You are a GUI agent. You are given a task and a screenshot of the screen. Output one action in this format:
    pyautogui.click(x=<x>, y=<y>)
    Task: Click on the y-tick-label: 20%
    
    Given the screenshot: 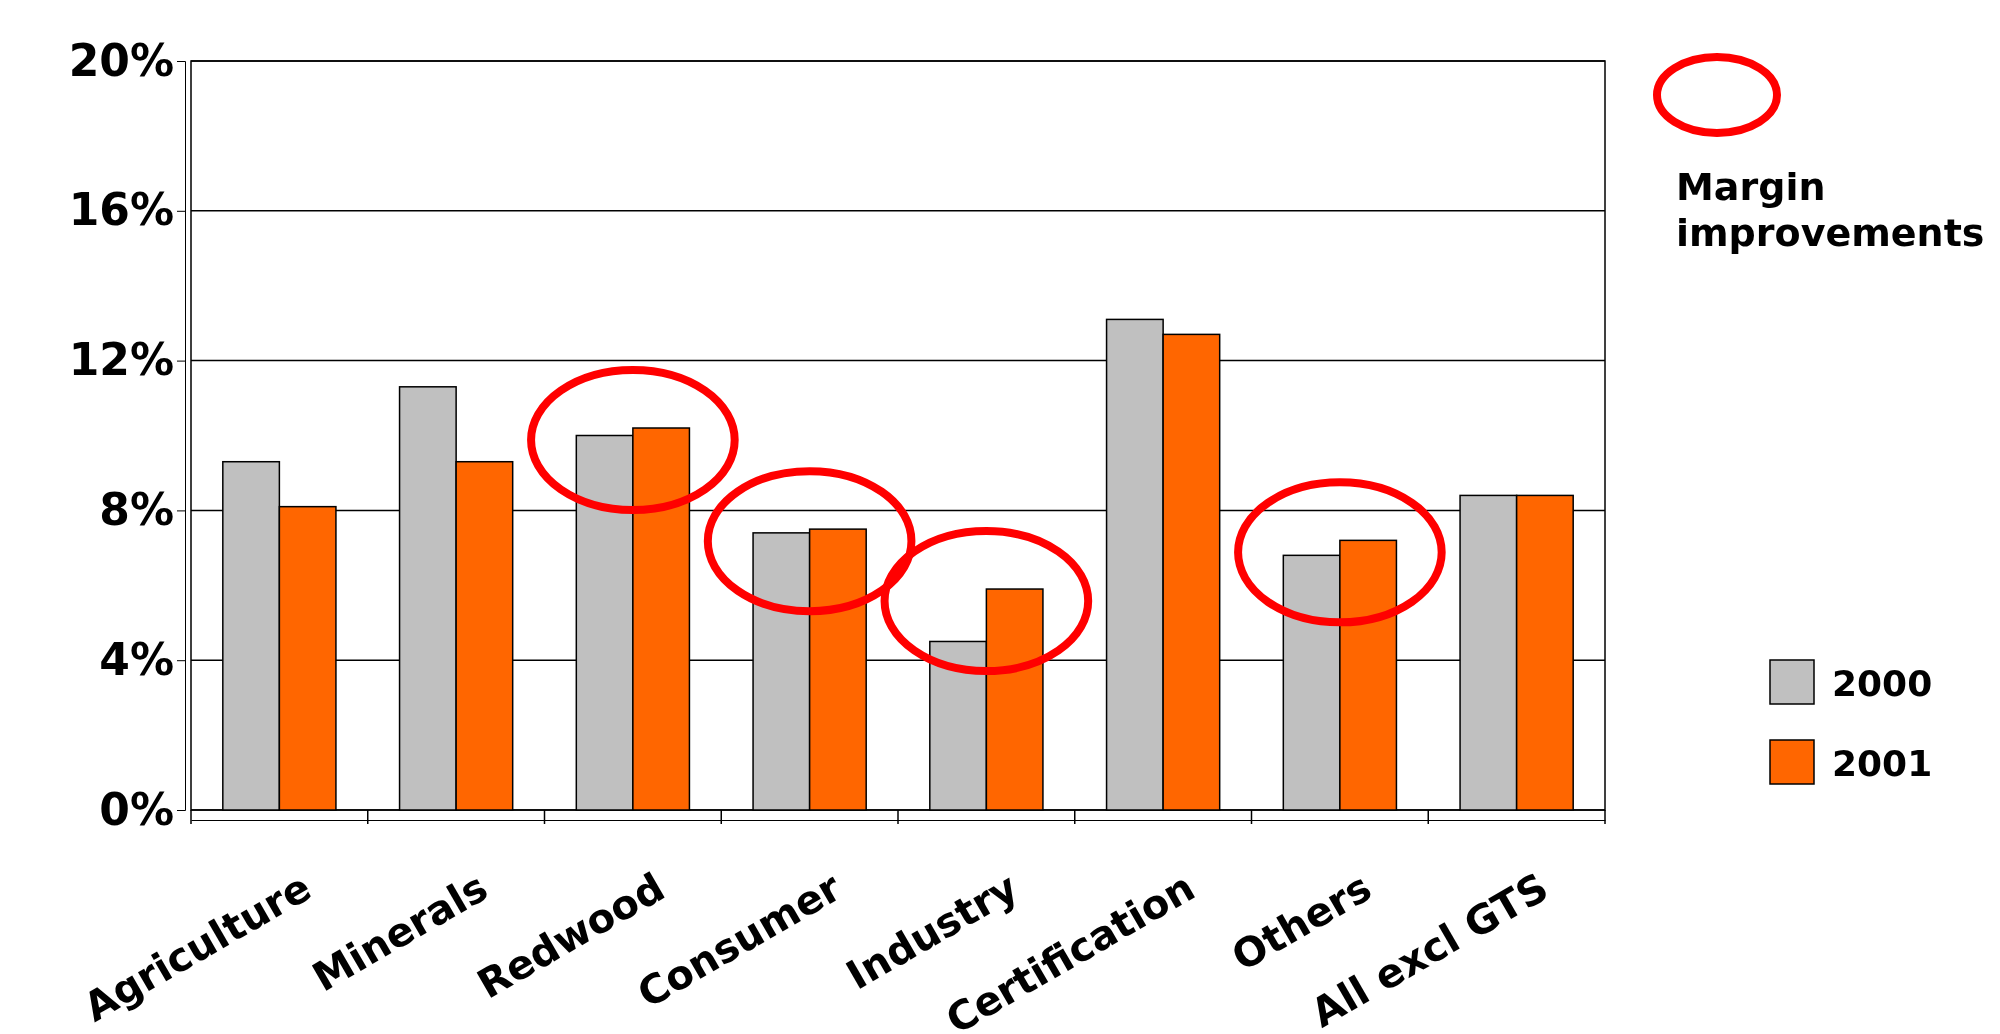 What is the action you would take?
    pyautogui.click(x=121, y=60)
    